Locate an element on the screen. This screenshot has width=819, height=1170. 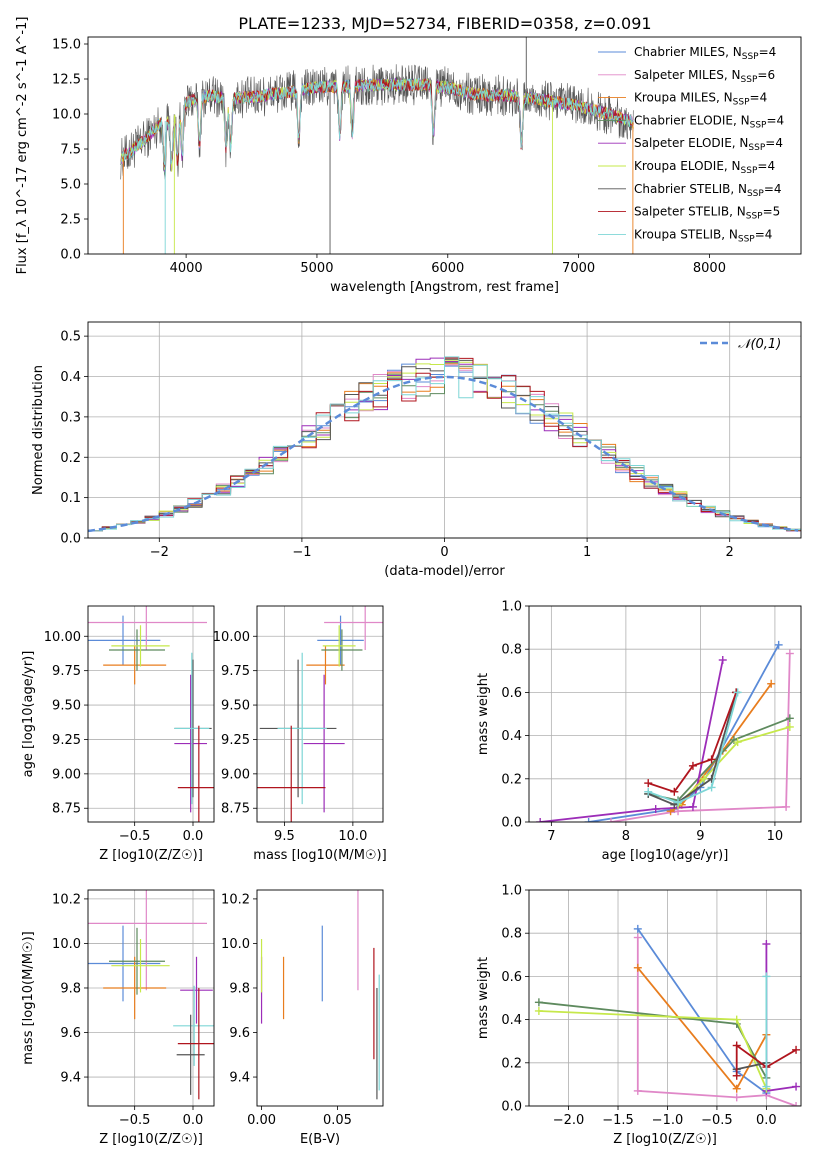
x-axis-label: mass [log10(M/M☉)] is located at coordinates (319, 855).